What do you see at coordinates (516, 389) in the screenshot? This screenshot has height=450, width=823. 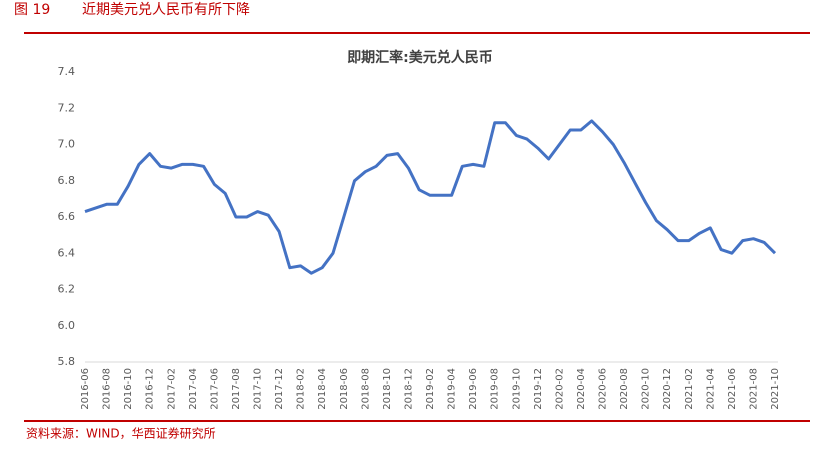 I see `x-tick-label: 2019-10` at bounding box center [516, 389].